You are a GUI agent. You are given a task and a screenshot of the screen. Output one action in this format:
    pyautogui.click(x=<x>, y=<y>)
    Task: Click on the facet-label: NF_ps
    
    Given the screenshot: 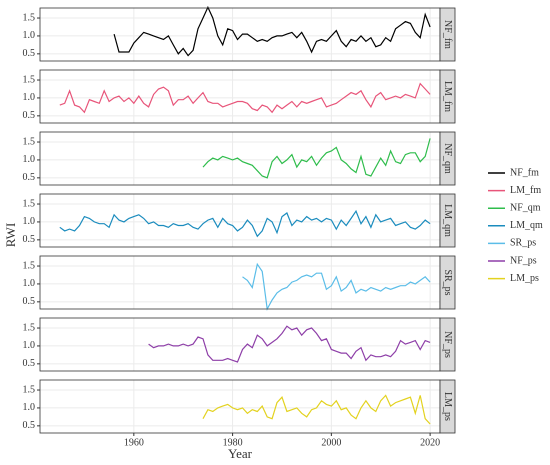 What is the action you would take?
    pyautogui.click(x=447, y=344)
    